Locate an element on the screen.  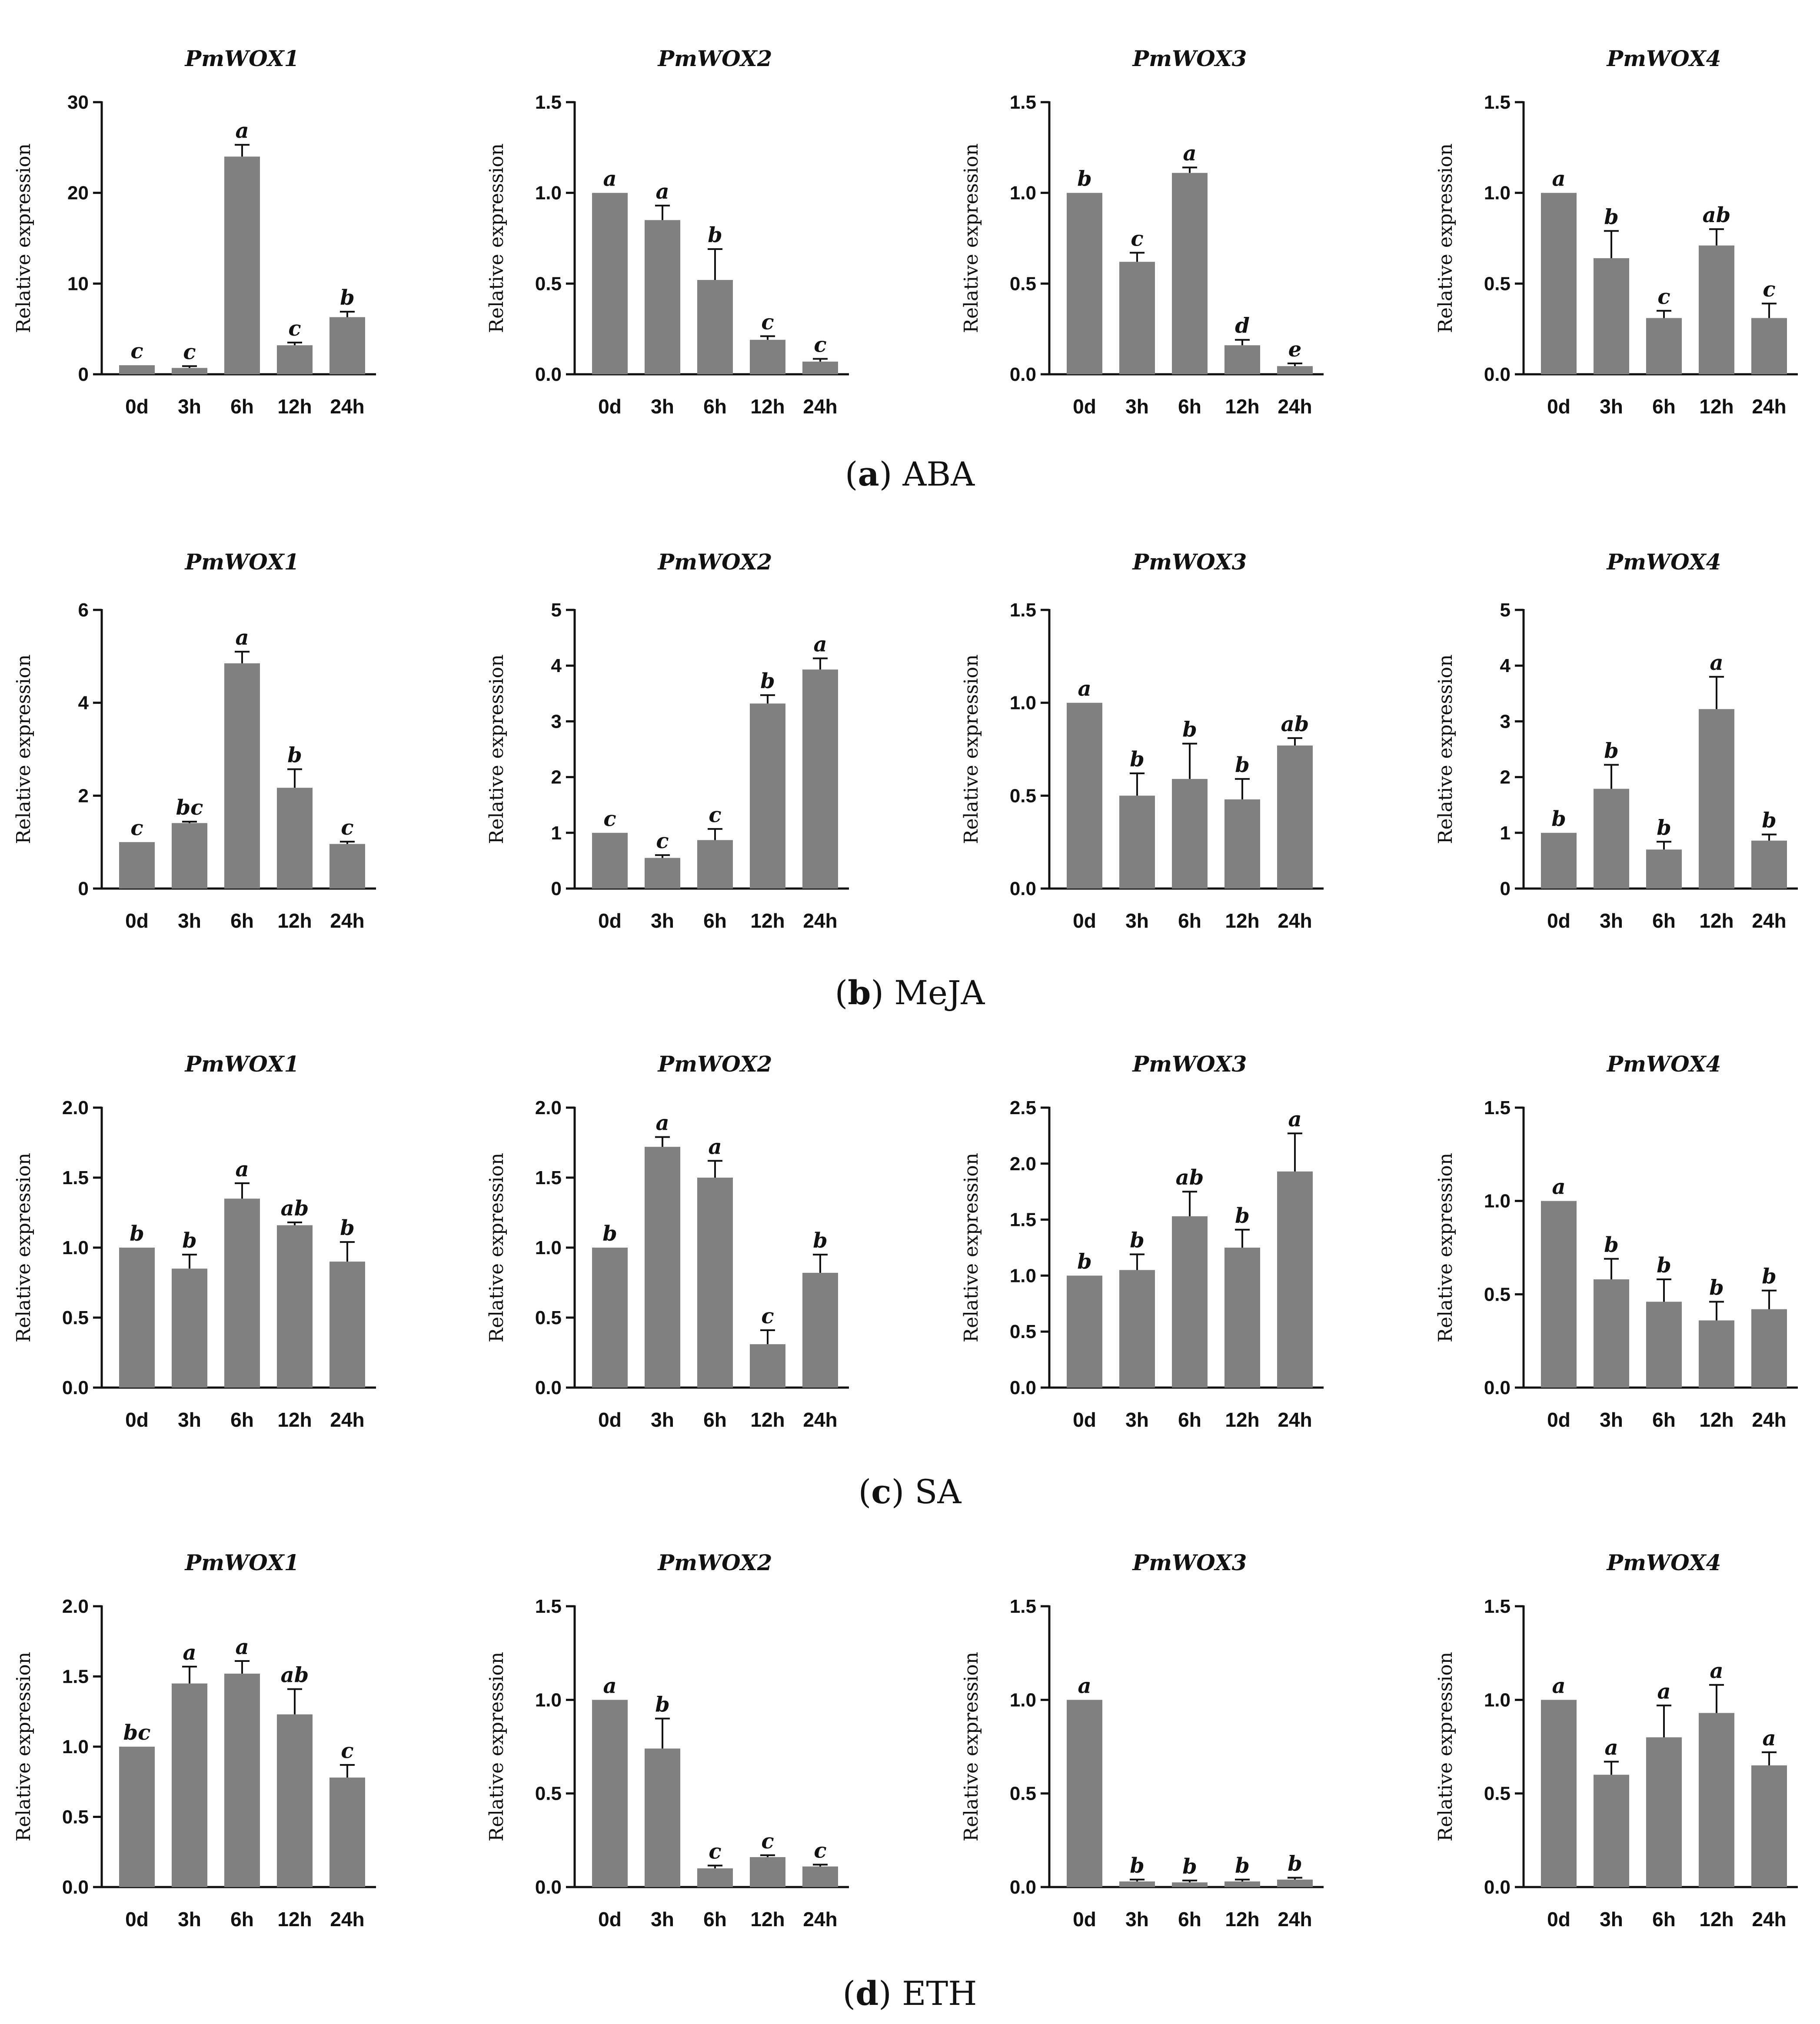
chart-4-2-ytick-label-3: 1.5 is located at coordinates (548, 1606).